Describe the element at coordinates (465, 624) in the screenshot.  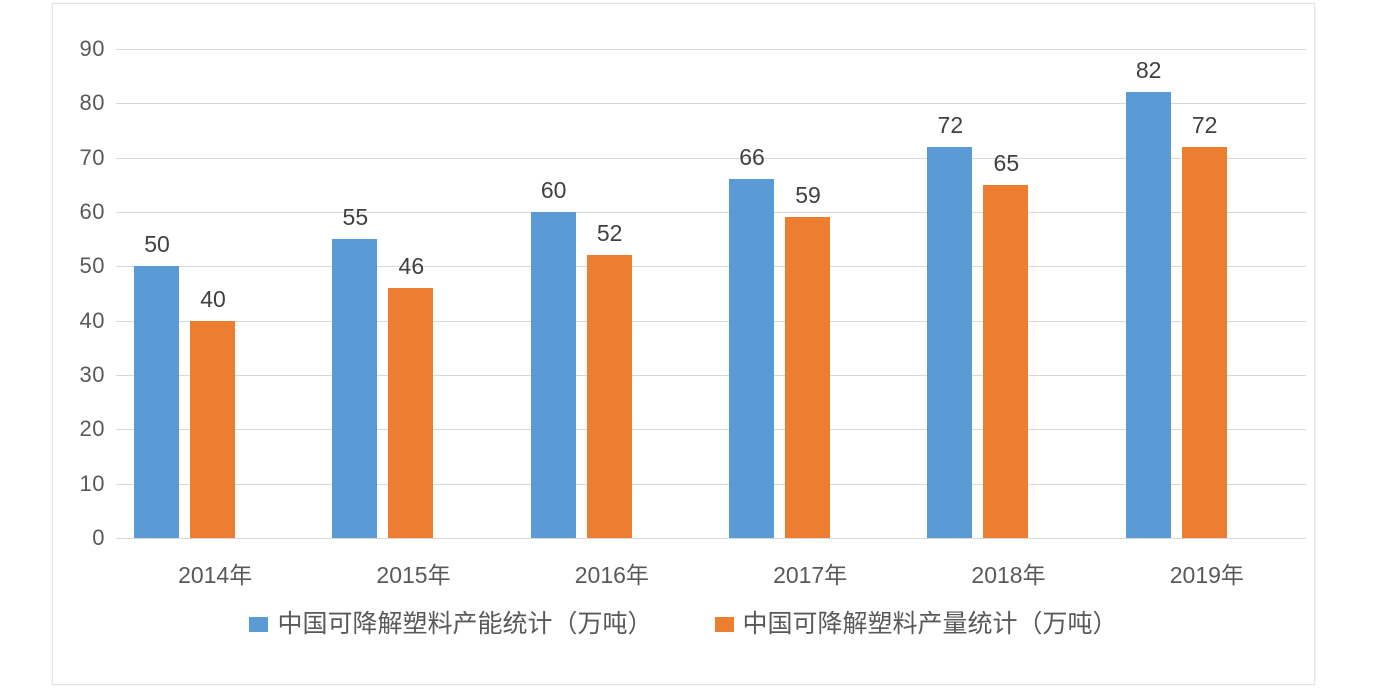
I see `legend-label: 中国可降解塑料产能统计（万吨）` at that location.